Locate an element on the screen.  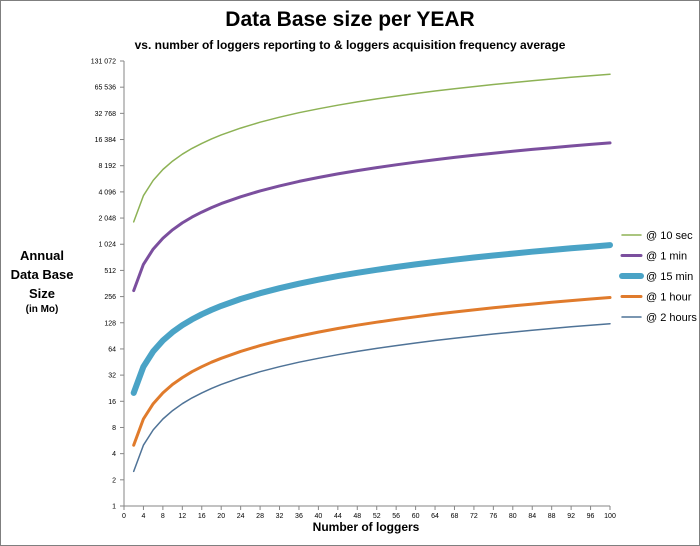
legend-label-2: @ 15 min is located at coordinates (669, 277).